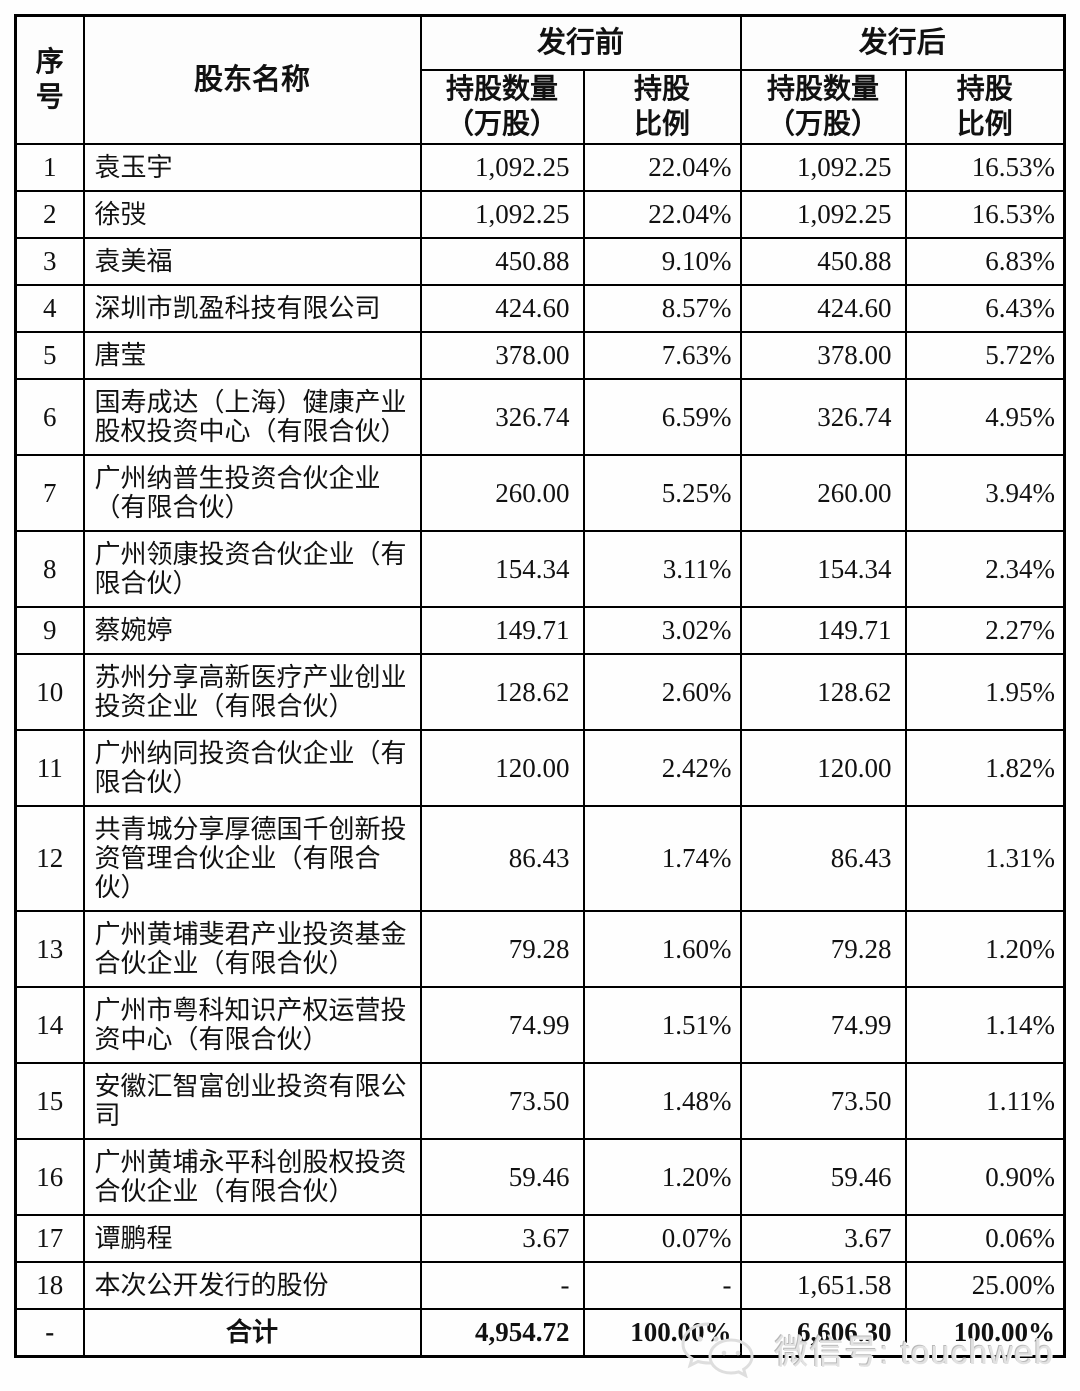 The image size is (1080, 1391). I want to click on pre-issue-ratio-cell: 6.59%, so click(662, 417).